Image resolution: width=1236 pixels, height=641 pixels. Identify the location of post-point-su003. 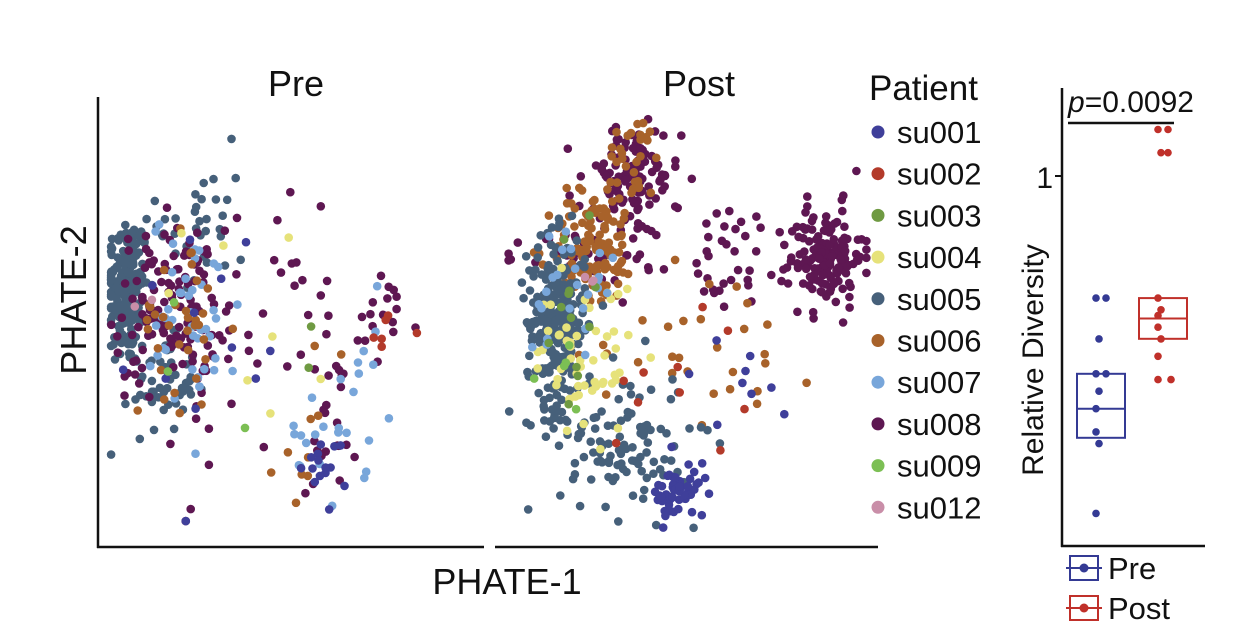
(576, 367).